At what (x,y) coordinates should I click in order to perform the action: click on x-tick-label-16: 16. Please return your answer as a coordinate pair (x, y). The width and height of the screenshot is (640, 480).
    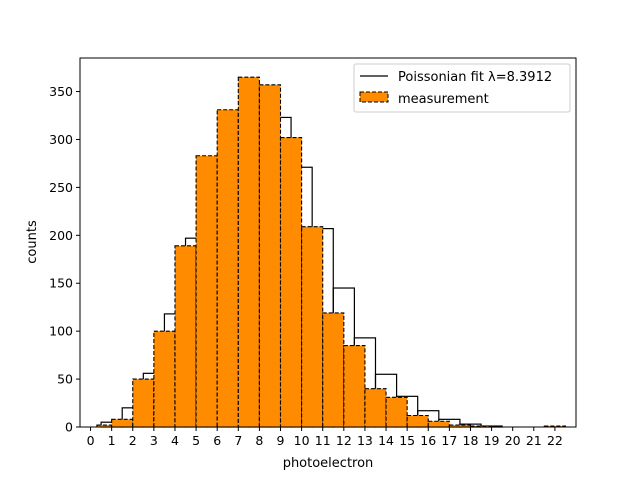
    Looking at the image, I should click on (428, 440).